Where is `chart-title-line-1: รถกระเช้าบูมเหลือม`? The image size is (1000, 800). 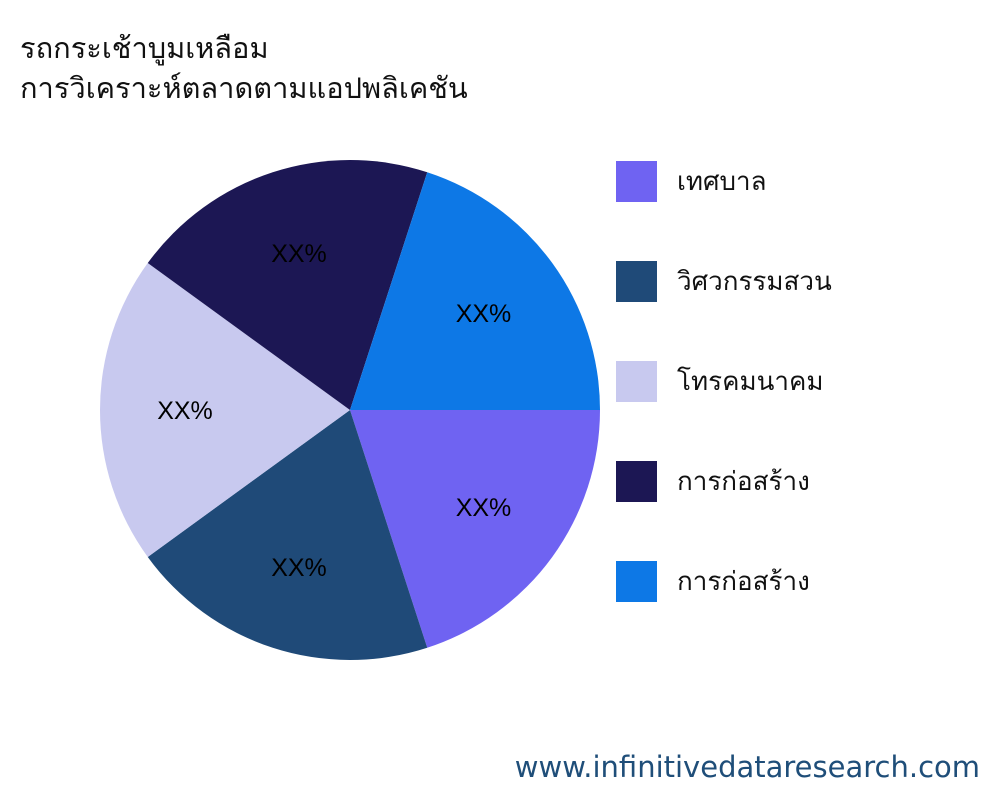
chart-title-line-1: รถกระเช้าบูมเหลือม is located at coordinates (144, 48).